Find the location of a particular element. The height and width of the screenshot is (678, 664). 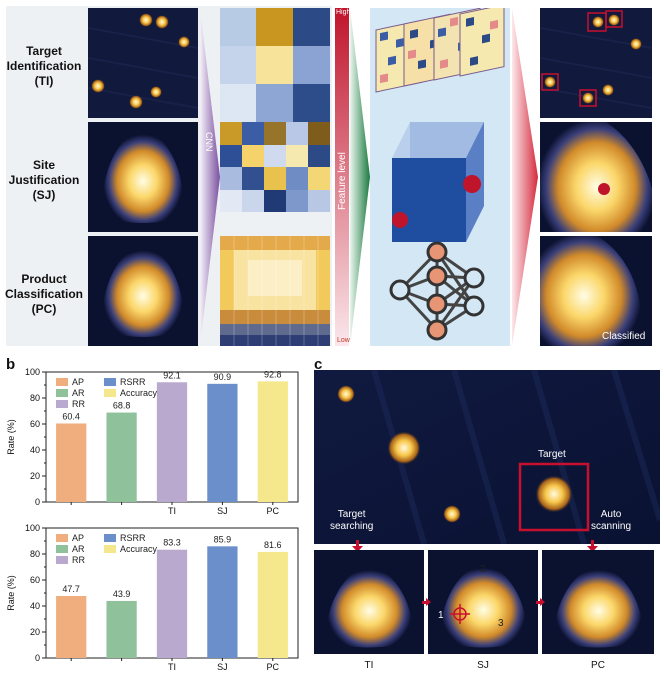

feature-level-label-wrap: Feature level is located at coordinates (343, 180).